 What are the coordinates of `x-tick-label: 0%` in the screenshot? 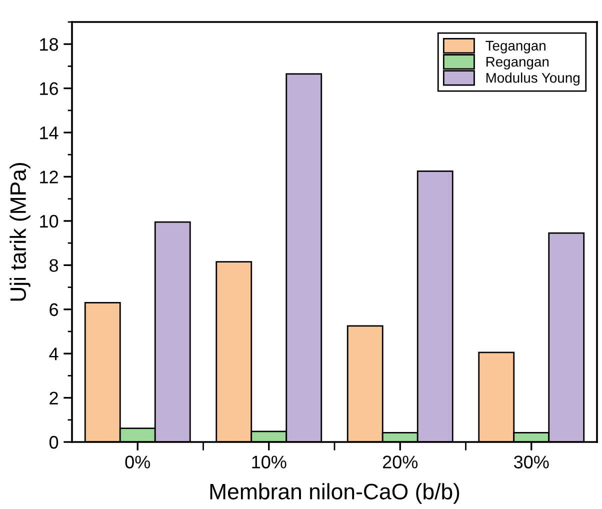 It's located at (137, 462).